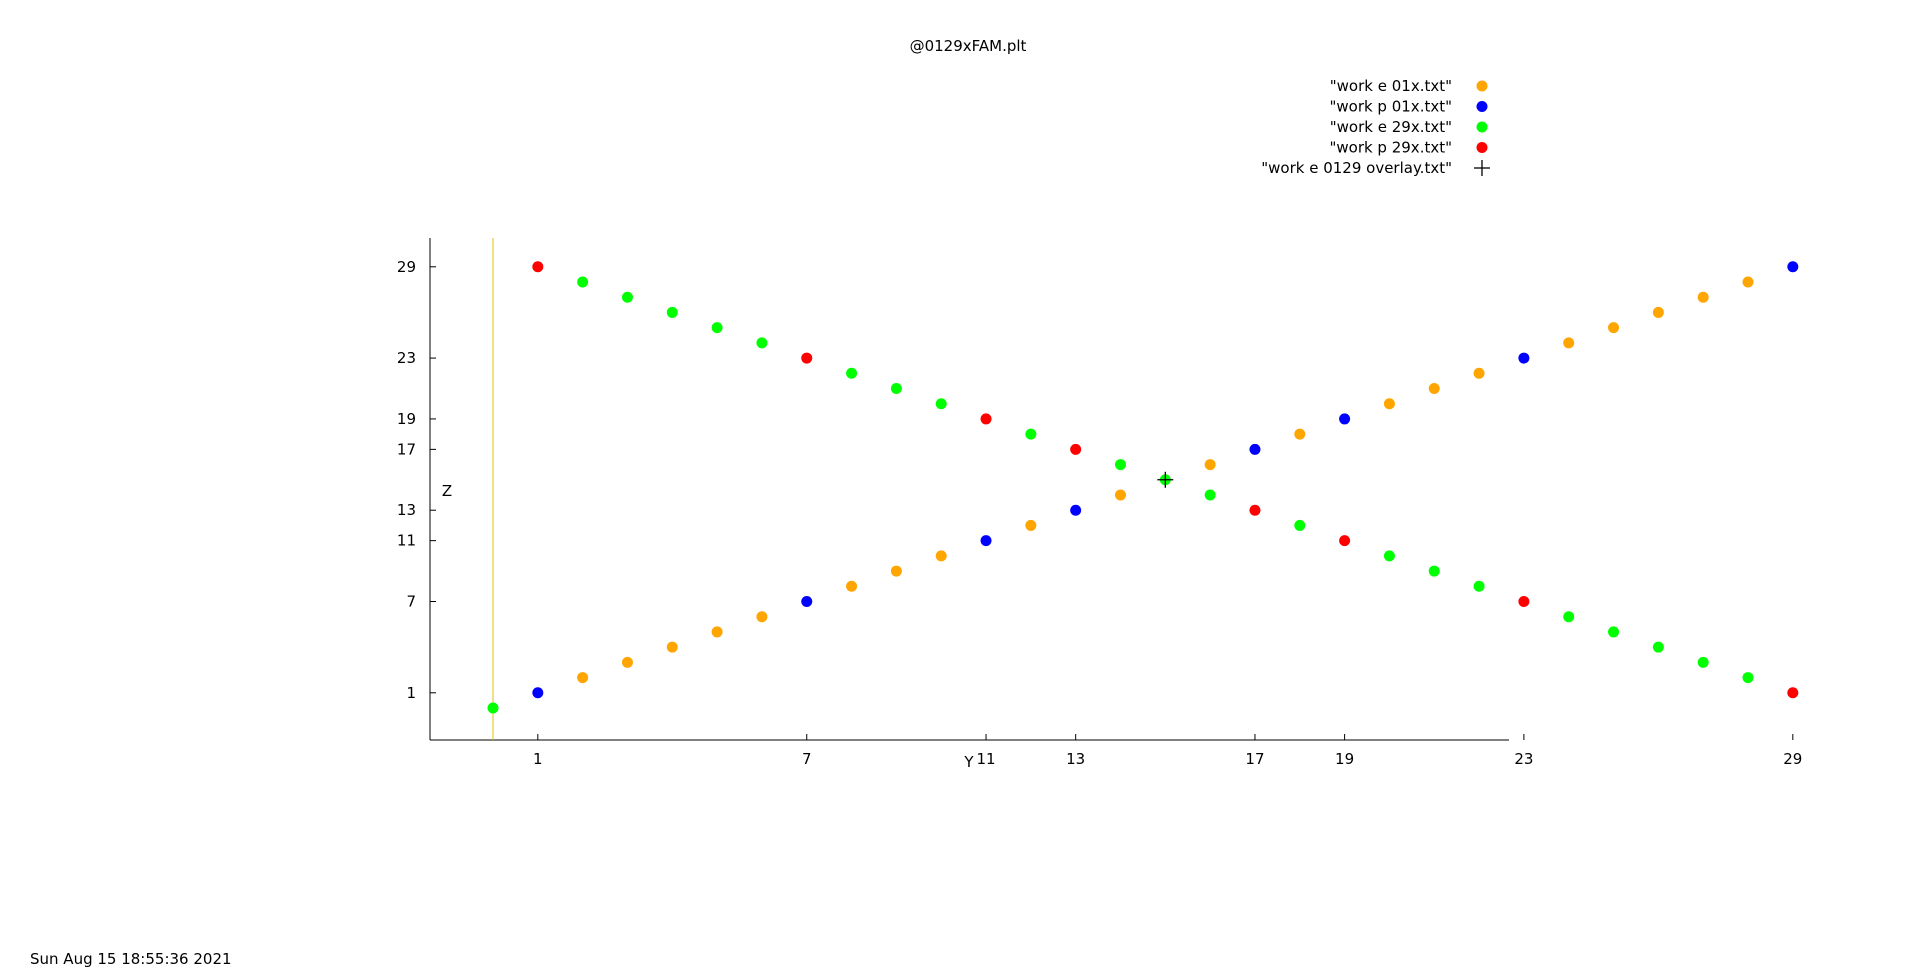  I want to click on x-tick-label: 11, so click(985, 759).